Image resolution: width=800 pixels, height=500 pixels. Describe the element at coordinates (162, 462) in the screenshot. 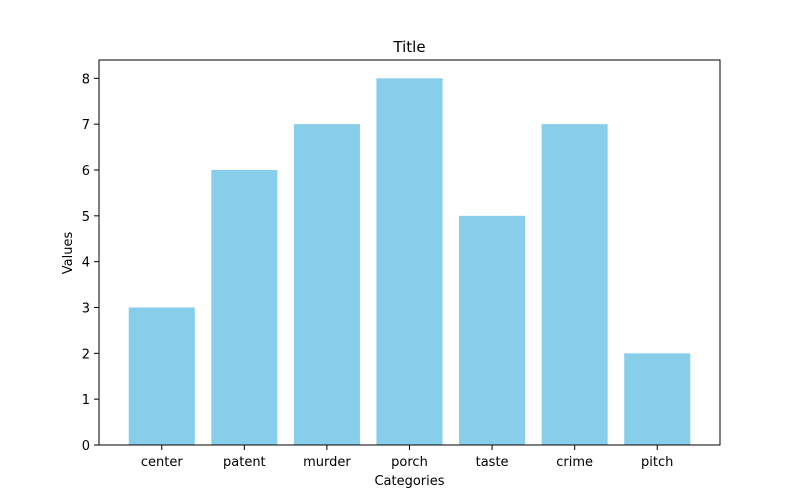

I see `x-tick-label: center` at that location.